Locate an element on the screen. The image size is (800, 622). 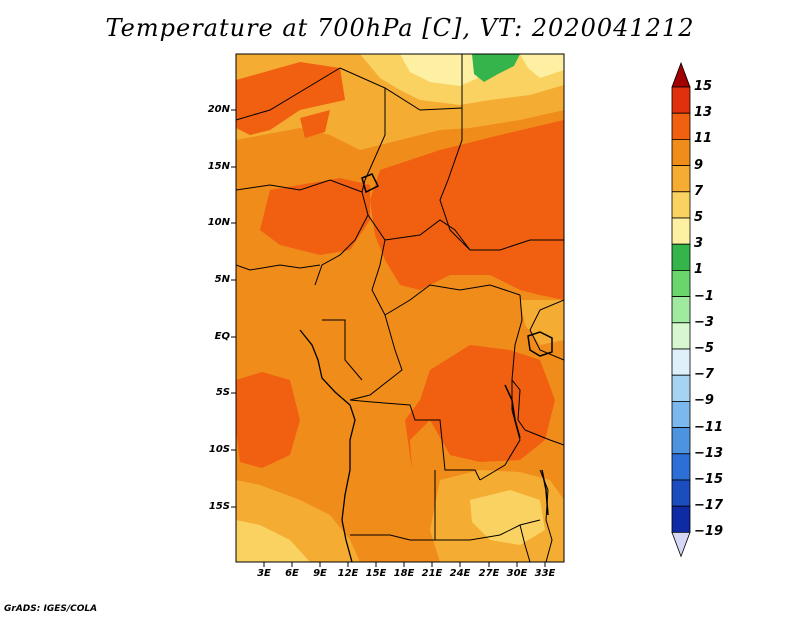
border-niger-nigeria is located at coordinates (299, 186).